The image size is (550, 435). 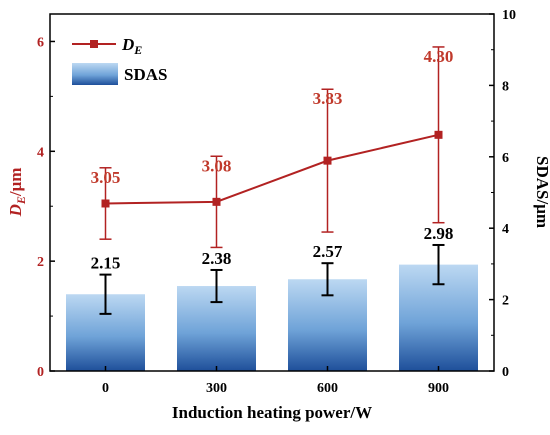 I want to click on legend-line-label: DE, so click(x=131, y=46).